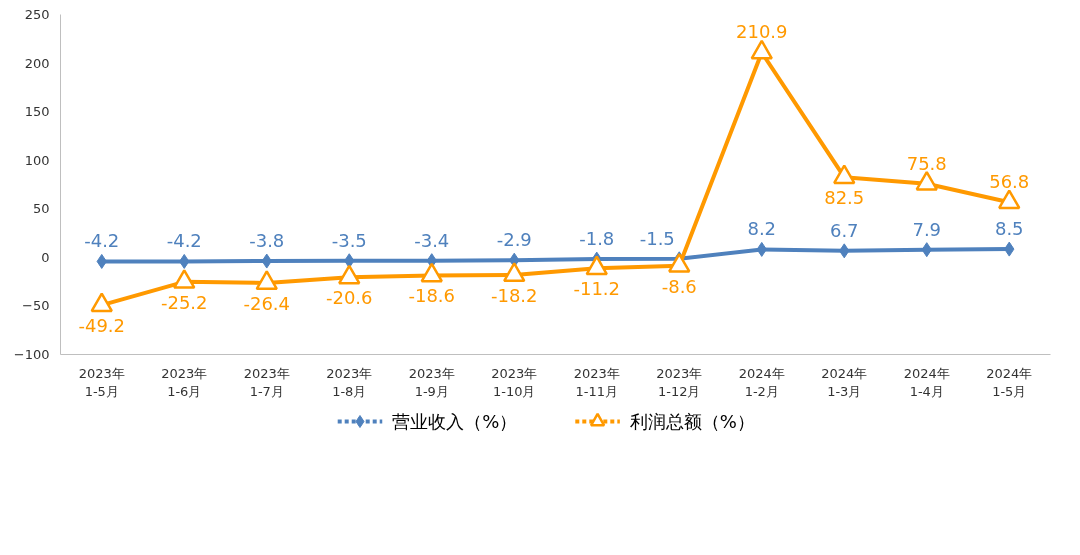 This screenshot has width=1080, height=555. What do you see at coordinates (184, 382) in the screenshot?
I see `x-tick-label: 2023年 1-6月` at bounding box center [184, 382].